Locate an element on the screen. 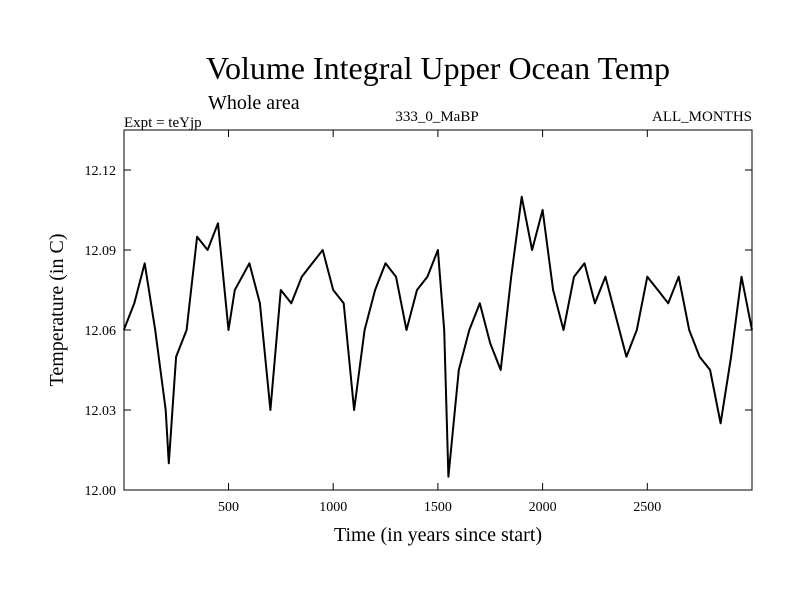 The width and height of the screenshot is (800, 600). experiment-label: Expt = teYjp is located at coordinates (163, 123).